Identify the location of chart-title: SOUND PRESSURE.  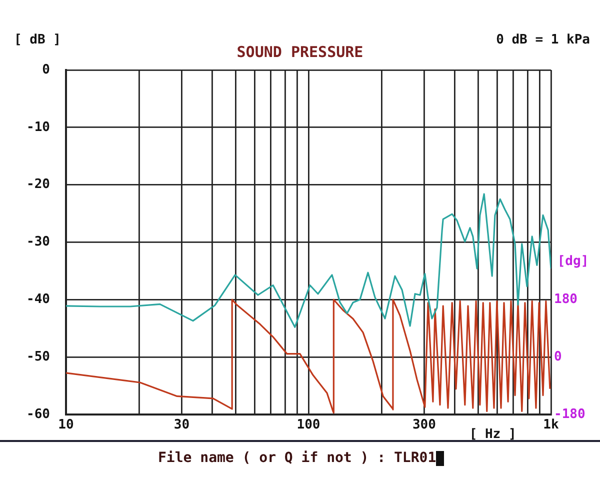
(300, 51).